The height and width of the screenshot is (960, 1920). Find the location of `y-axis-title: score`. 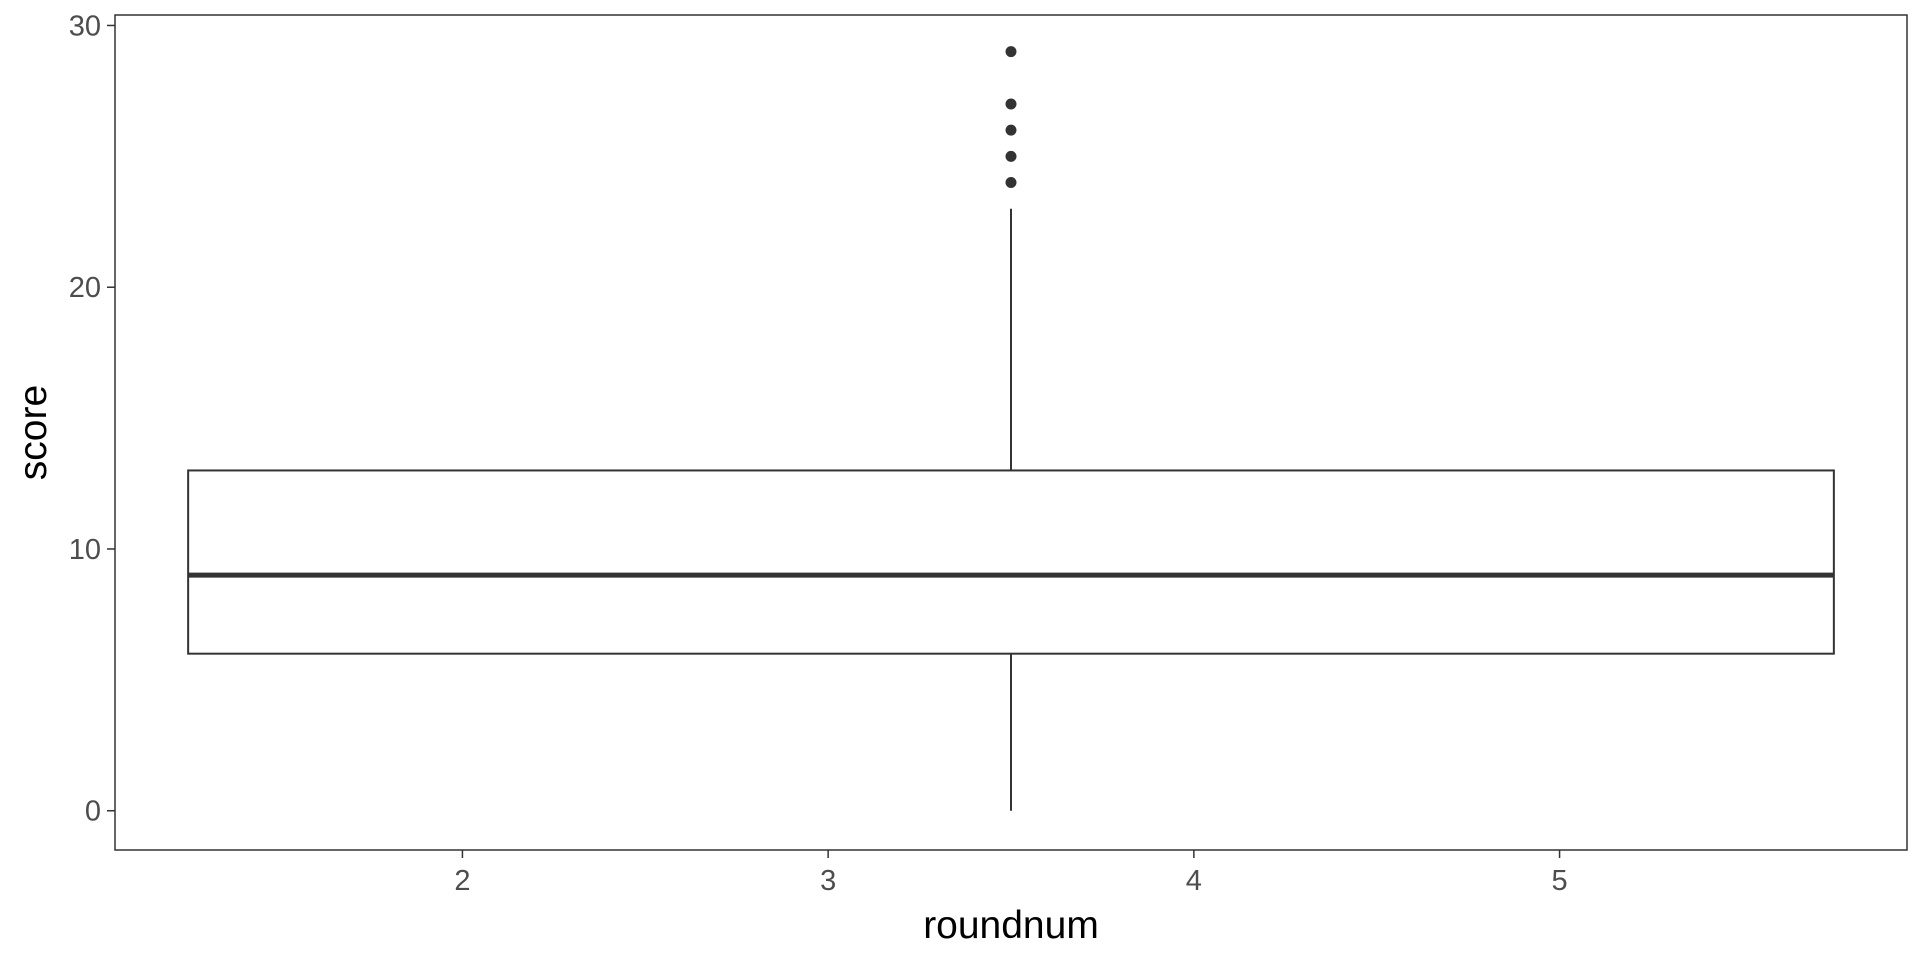

y-axis-title: score is located at coordinates (33, 432).